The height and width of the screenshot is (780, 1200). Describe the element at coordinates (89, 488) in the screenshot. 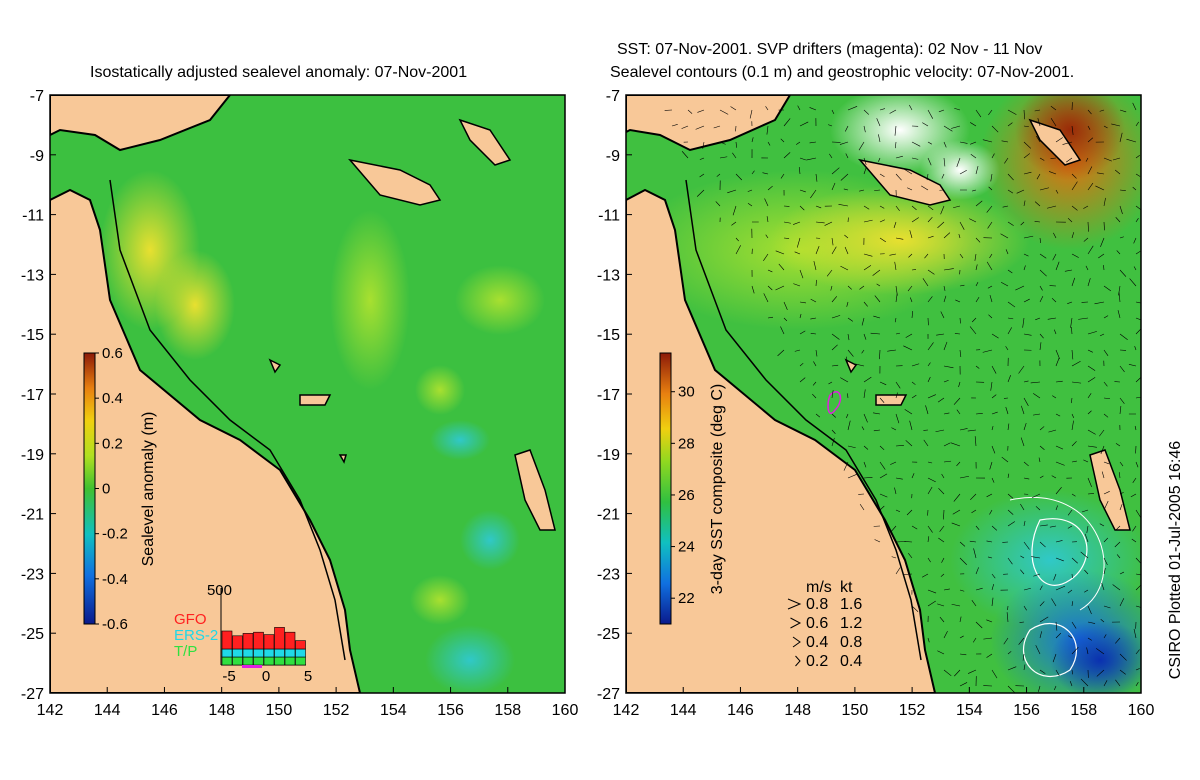

I see `sla-colorbar-gradient` at that location.